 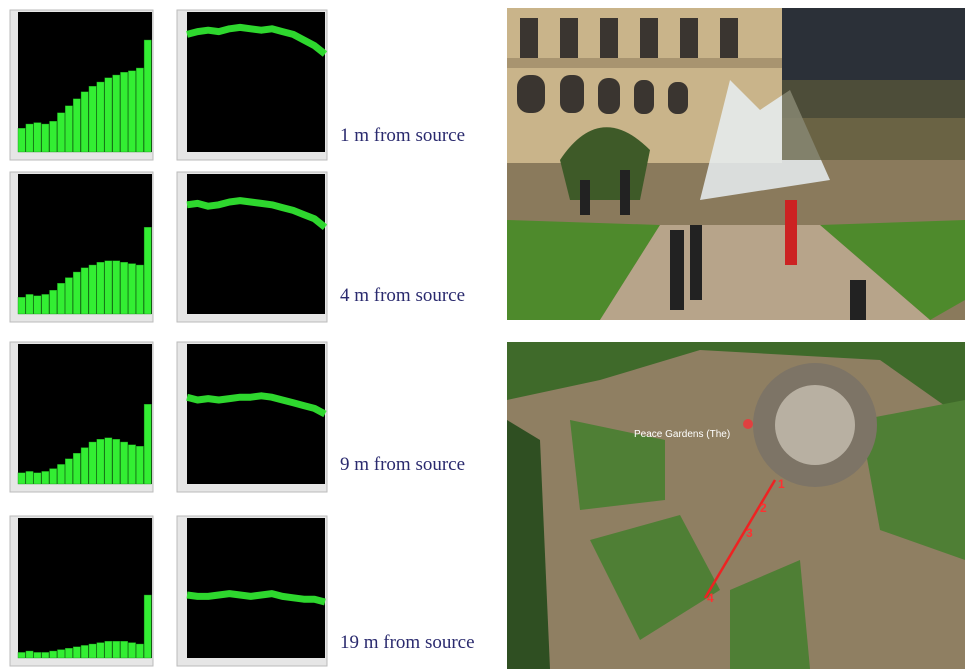 What do you see at coordinates (402, 295) in the screenshot?
I see `caption: 4 m from source` at bounding box center [402, 295].